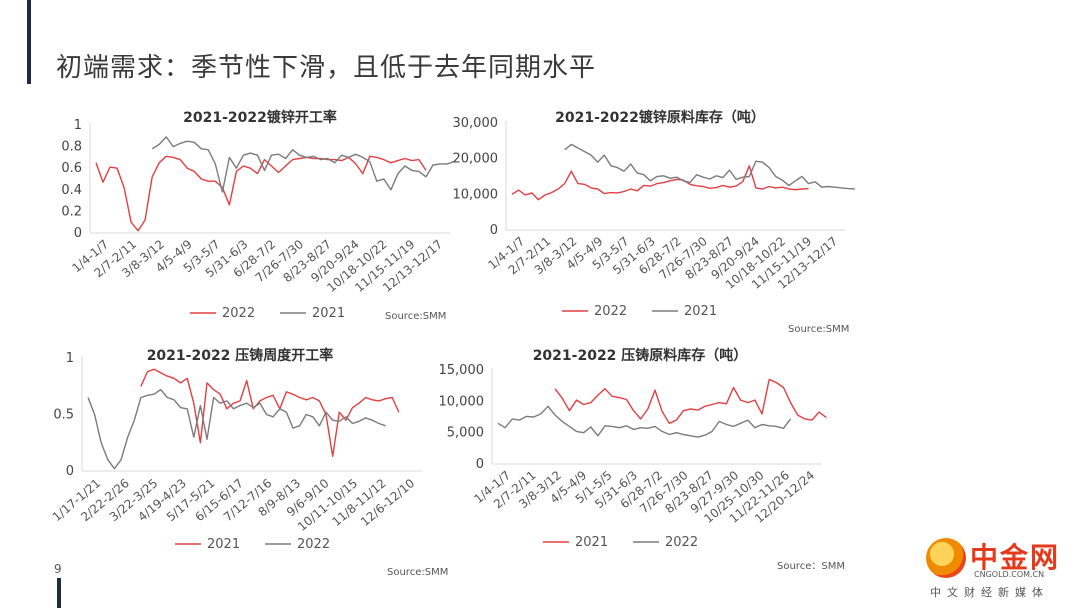 Image resolution: width=1080 pixels, height=608 pixels. Describe the element at coordinates (811, 566) in the screenshot. I see `chart-source: Source：SMM` at that location.